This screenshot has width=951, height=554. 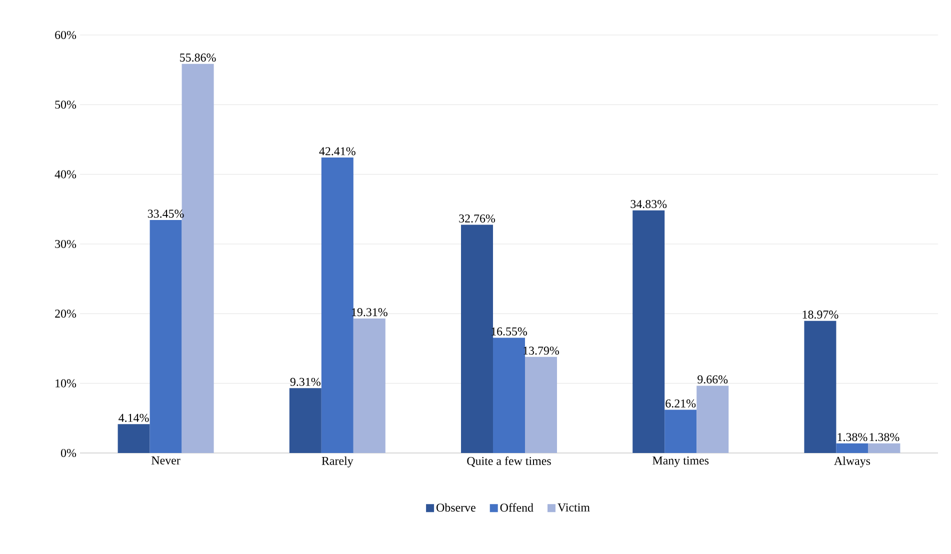 I want to click on y-tick-label: 30%, so click(x=65, y=244).